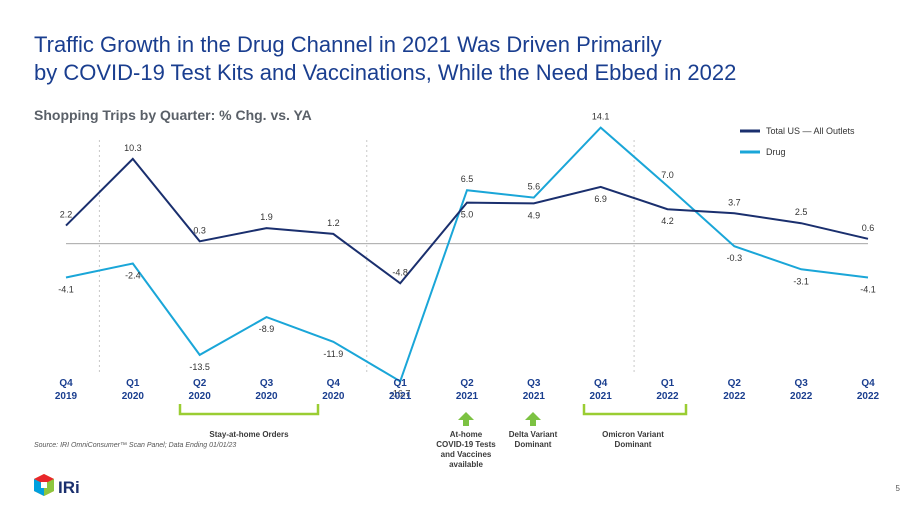 The width and height of the screenshot is (920, 518). What do you see at coordinates (801, 212) in the screenshot?
I see `total-us-data-label: 2.5` at bounding box center [801, 212].